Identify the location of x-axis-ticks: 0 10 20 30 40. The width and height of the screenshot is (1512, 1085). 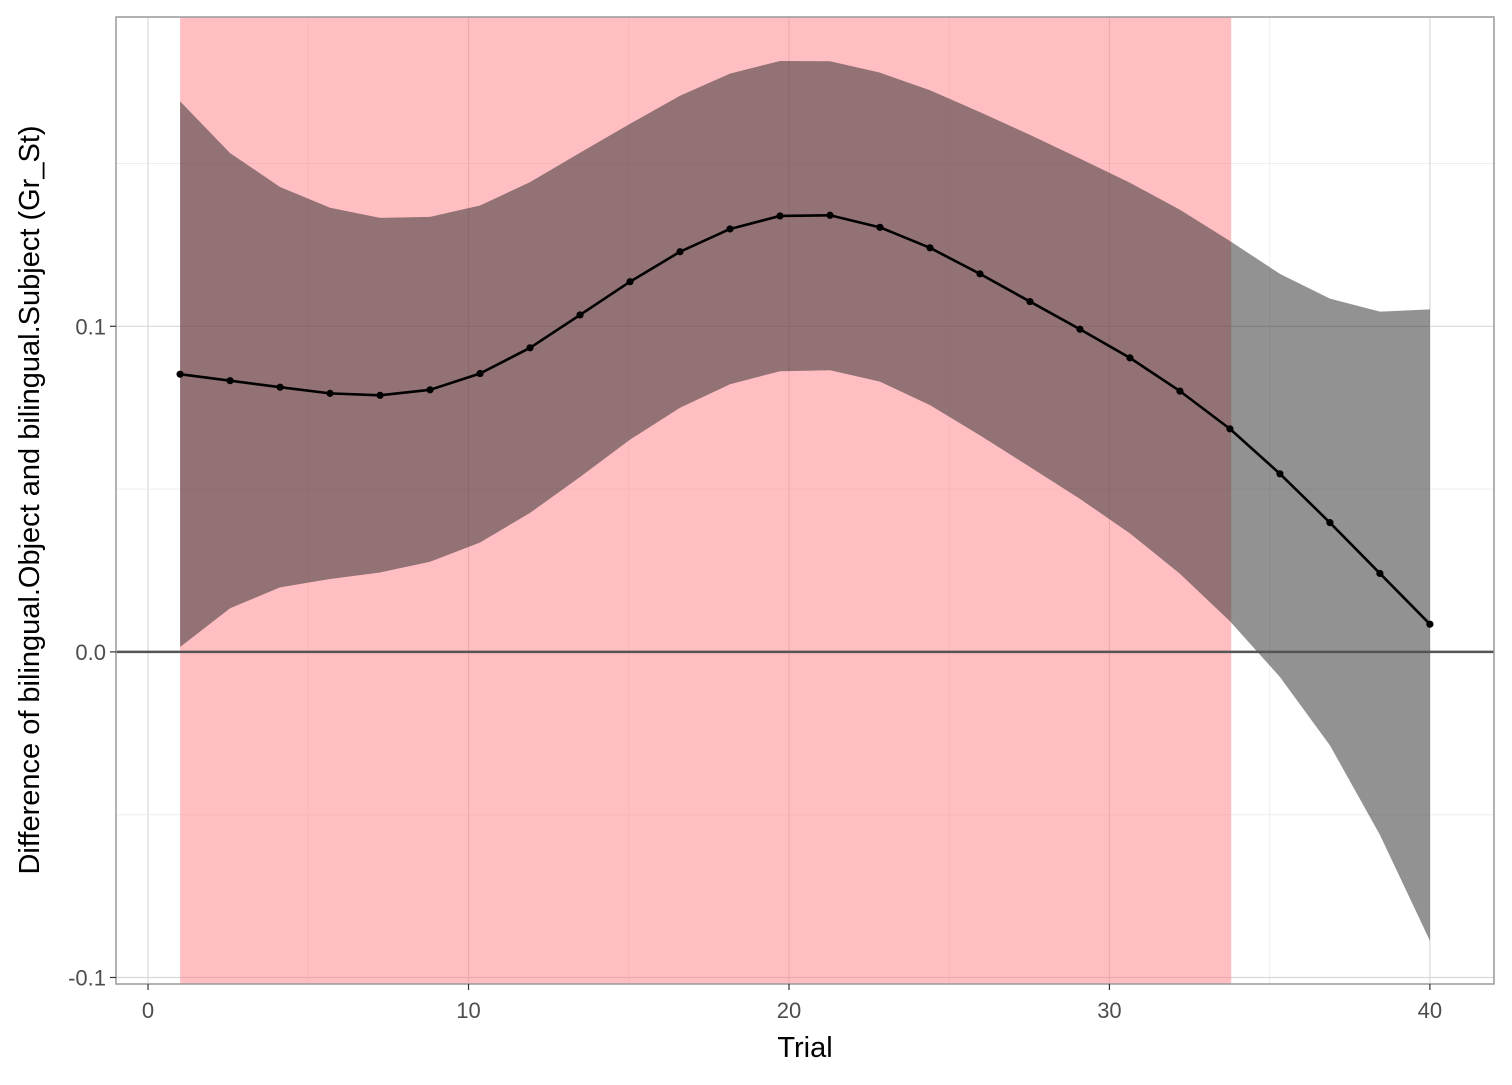
(792, 1003).